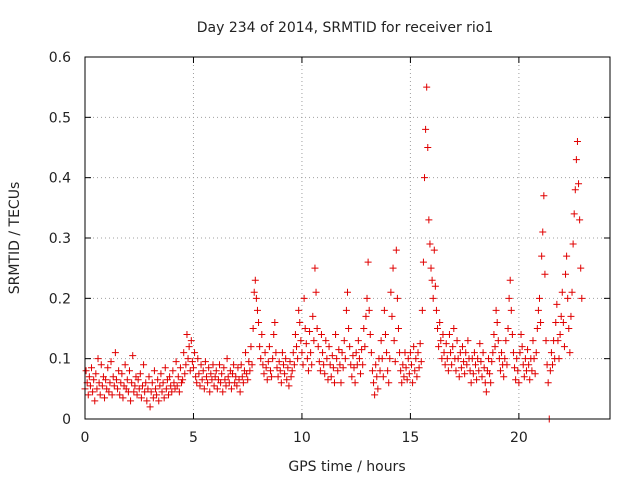 The height and width of the screenshot is (480, 640). What do you see at coordinates (60, 179) in the screenshot?
I see `y-tick-label: 0.4` at bounding box center [60, 179].